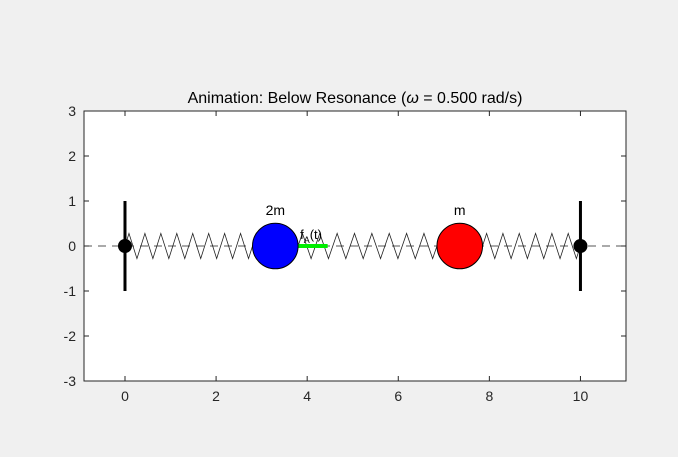 This screenshot has height=457, width=678. I want to click on x-tick-label: 10, so click(581, 396).